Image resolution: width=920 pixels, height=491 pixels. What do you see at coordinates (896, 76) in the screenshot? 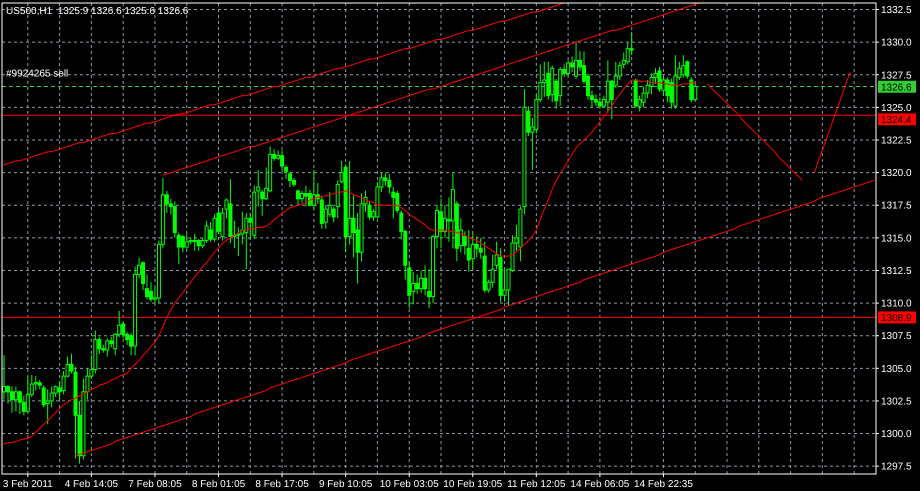
I see `y-tick-label: 1327.5` at bounding box center [896, 76].